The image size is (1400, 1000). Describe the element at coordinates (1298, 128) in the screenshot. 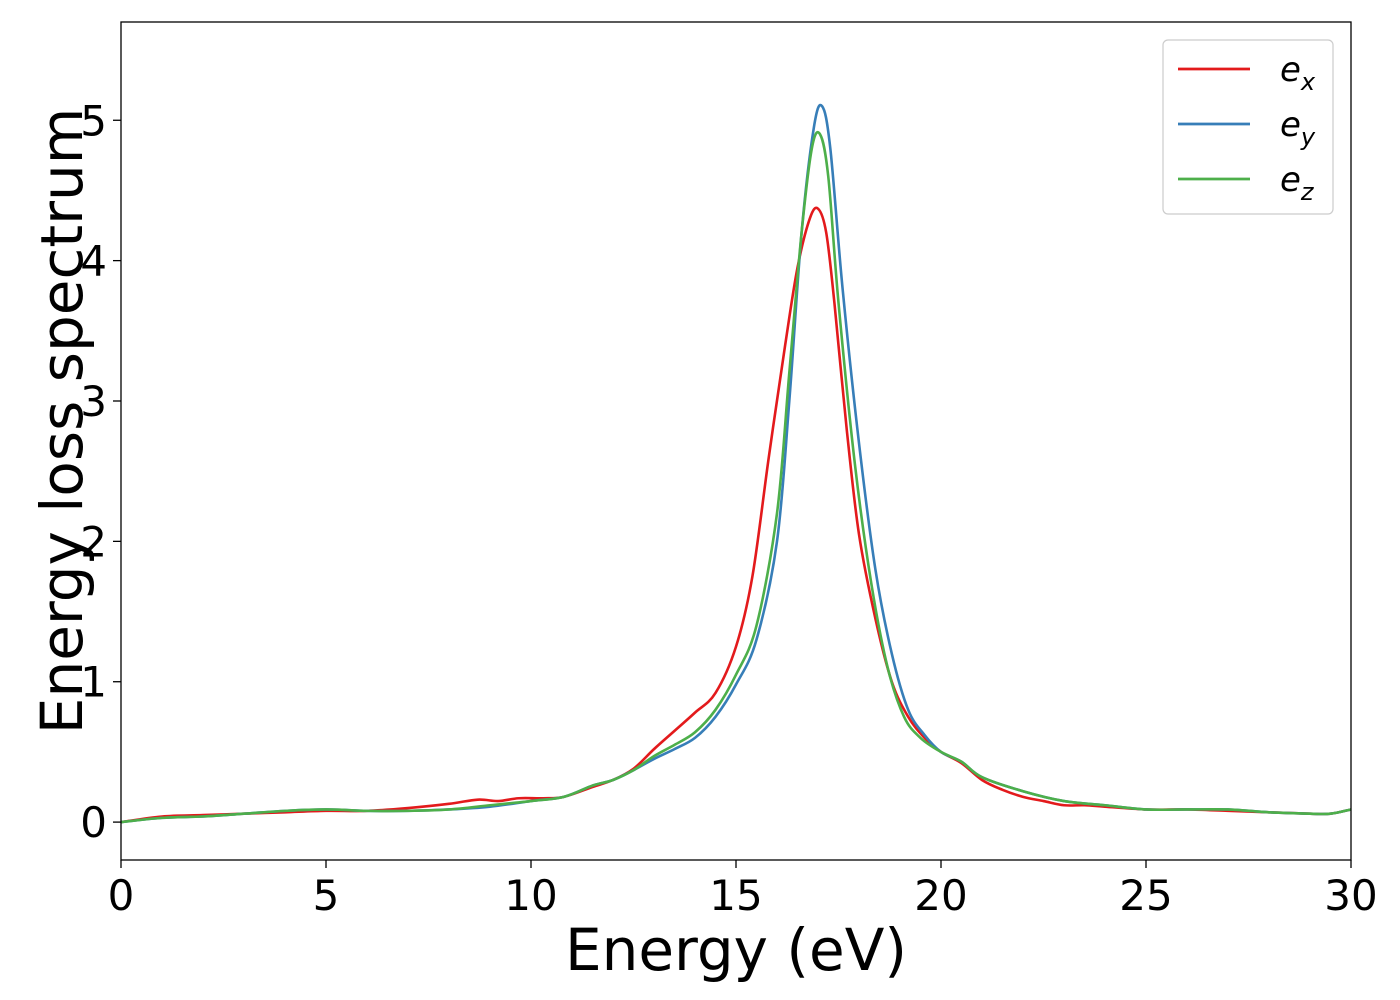

I see `legend-label-y: ey` at that location.